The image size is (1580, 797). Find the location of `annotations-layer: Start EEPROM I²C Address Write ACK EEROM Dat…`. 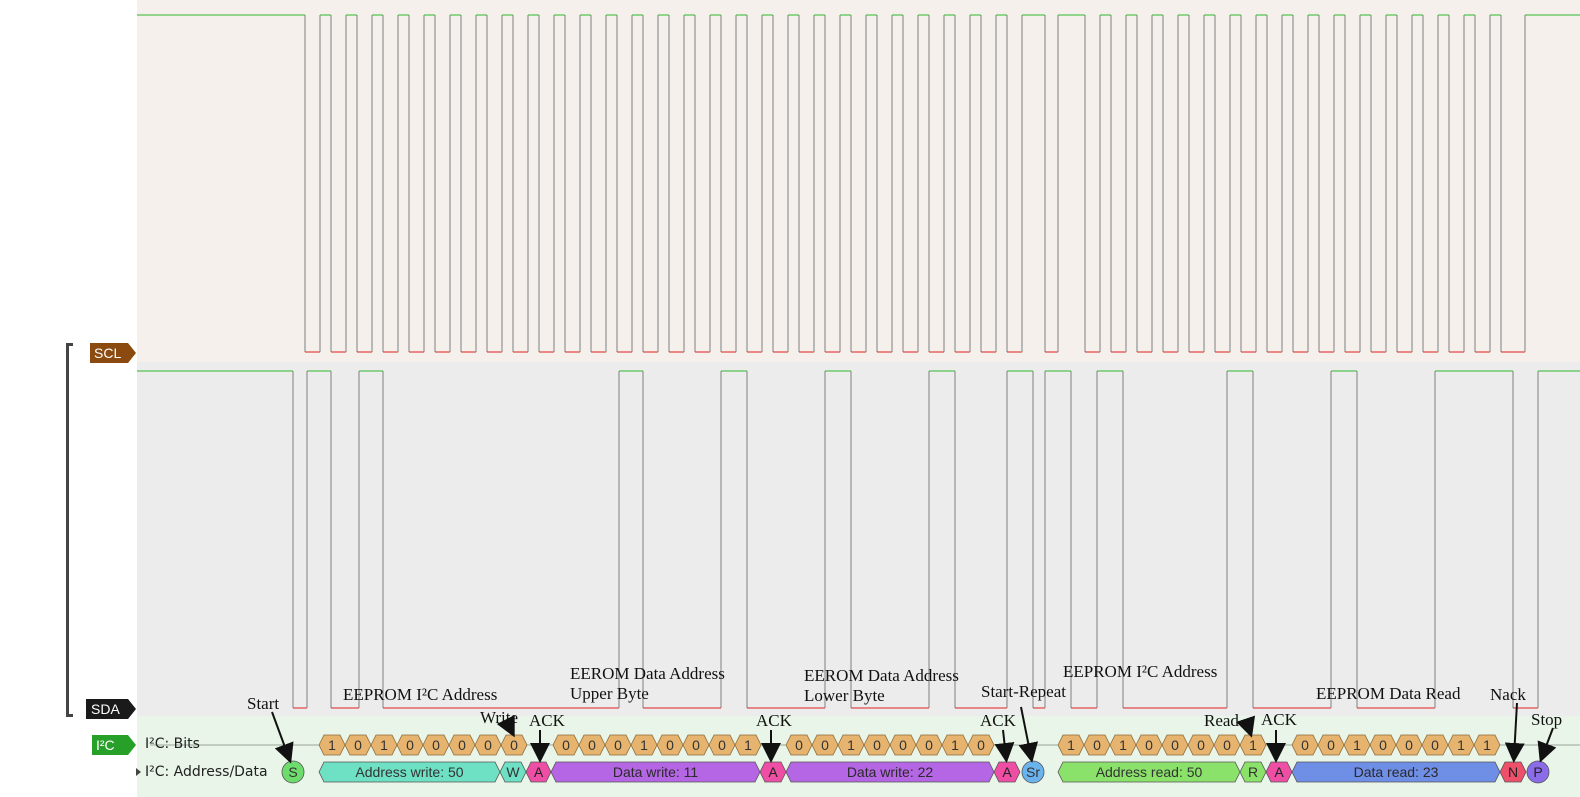

annotations-layer: Start EEPROM I²C Address Write ACK EEROM Dat… is located at coordinates (904, 713).